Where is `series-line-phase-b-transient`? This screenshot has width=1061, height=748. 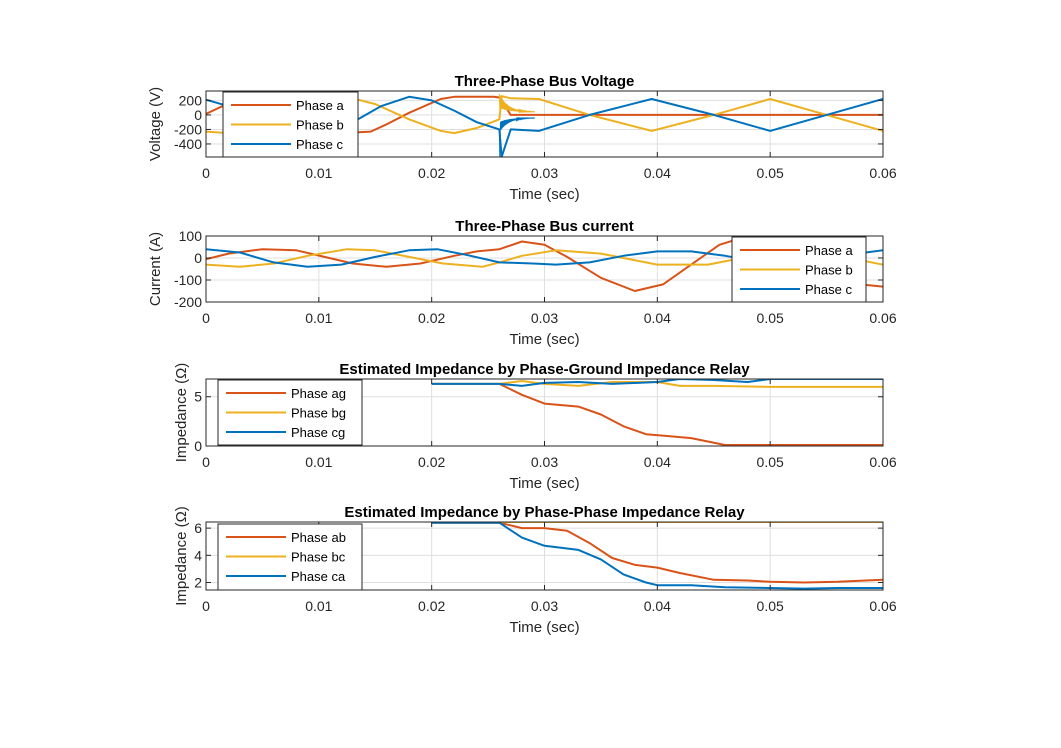
series-line-phase-b-transient is located at coordinates (517, 103).